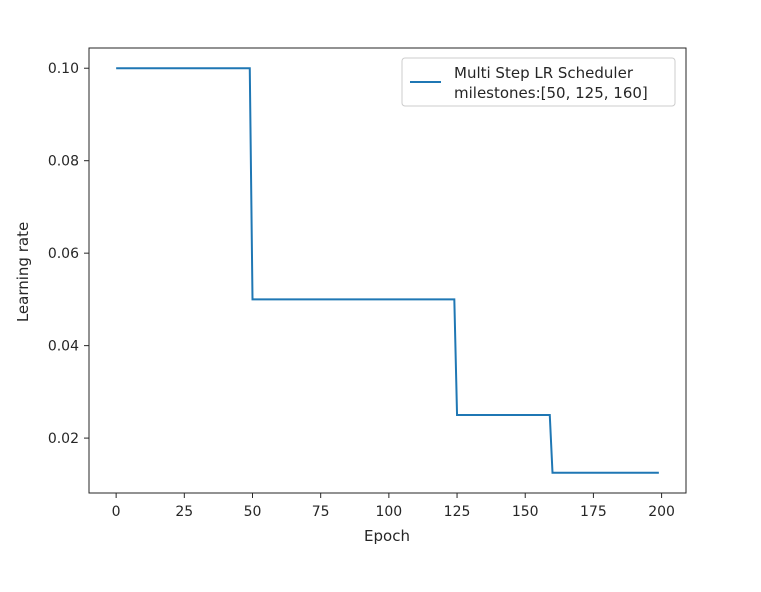  Describe the element at coordinates (388, 512) in the screenshot. I see `x-tick-label: 100` at that location.